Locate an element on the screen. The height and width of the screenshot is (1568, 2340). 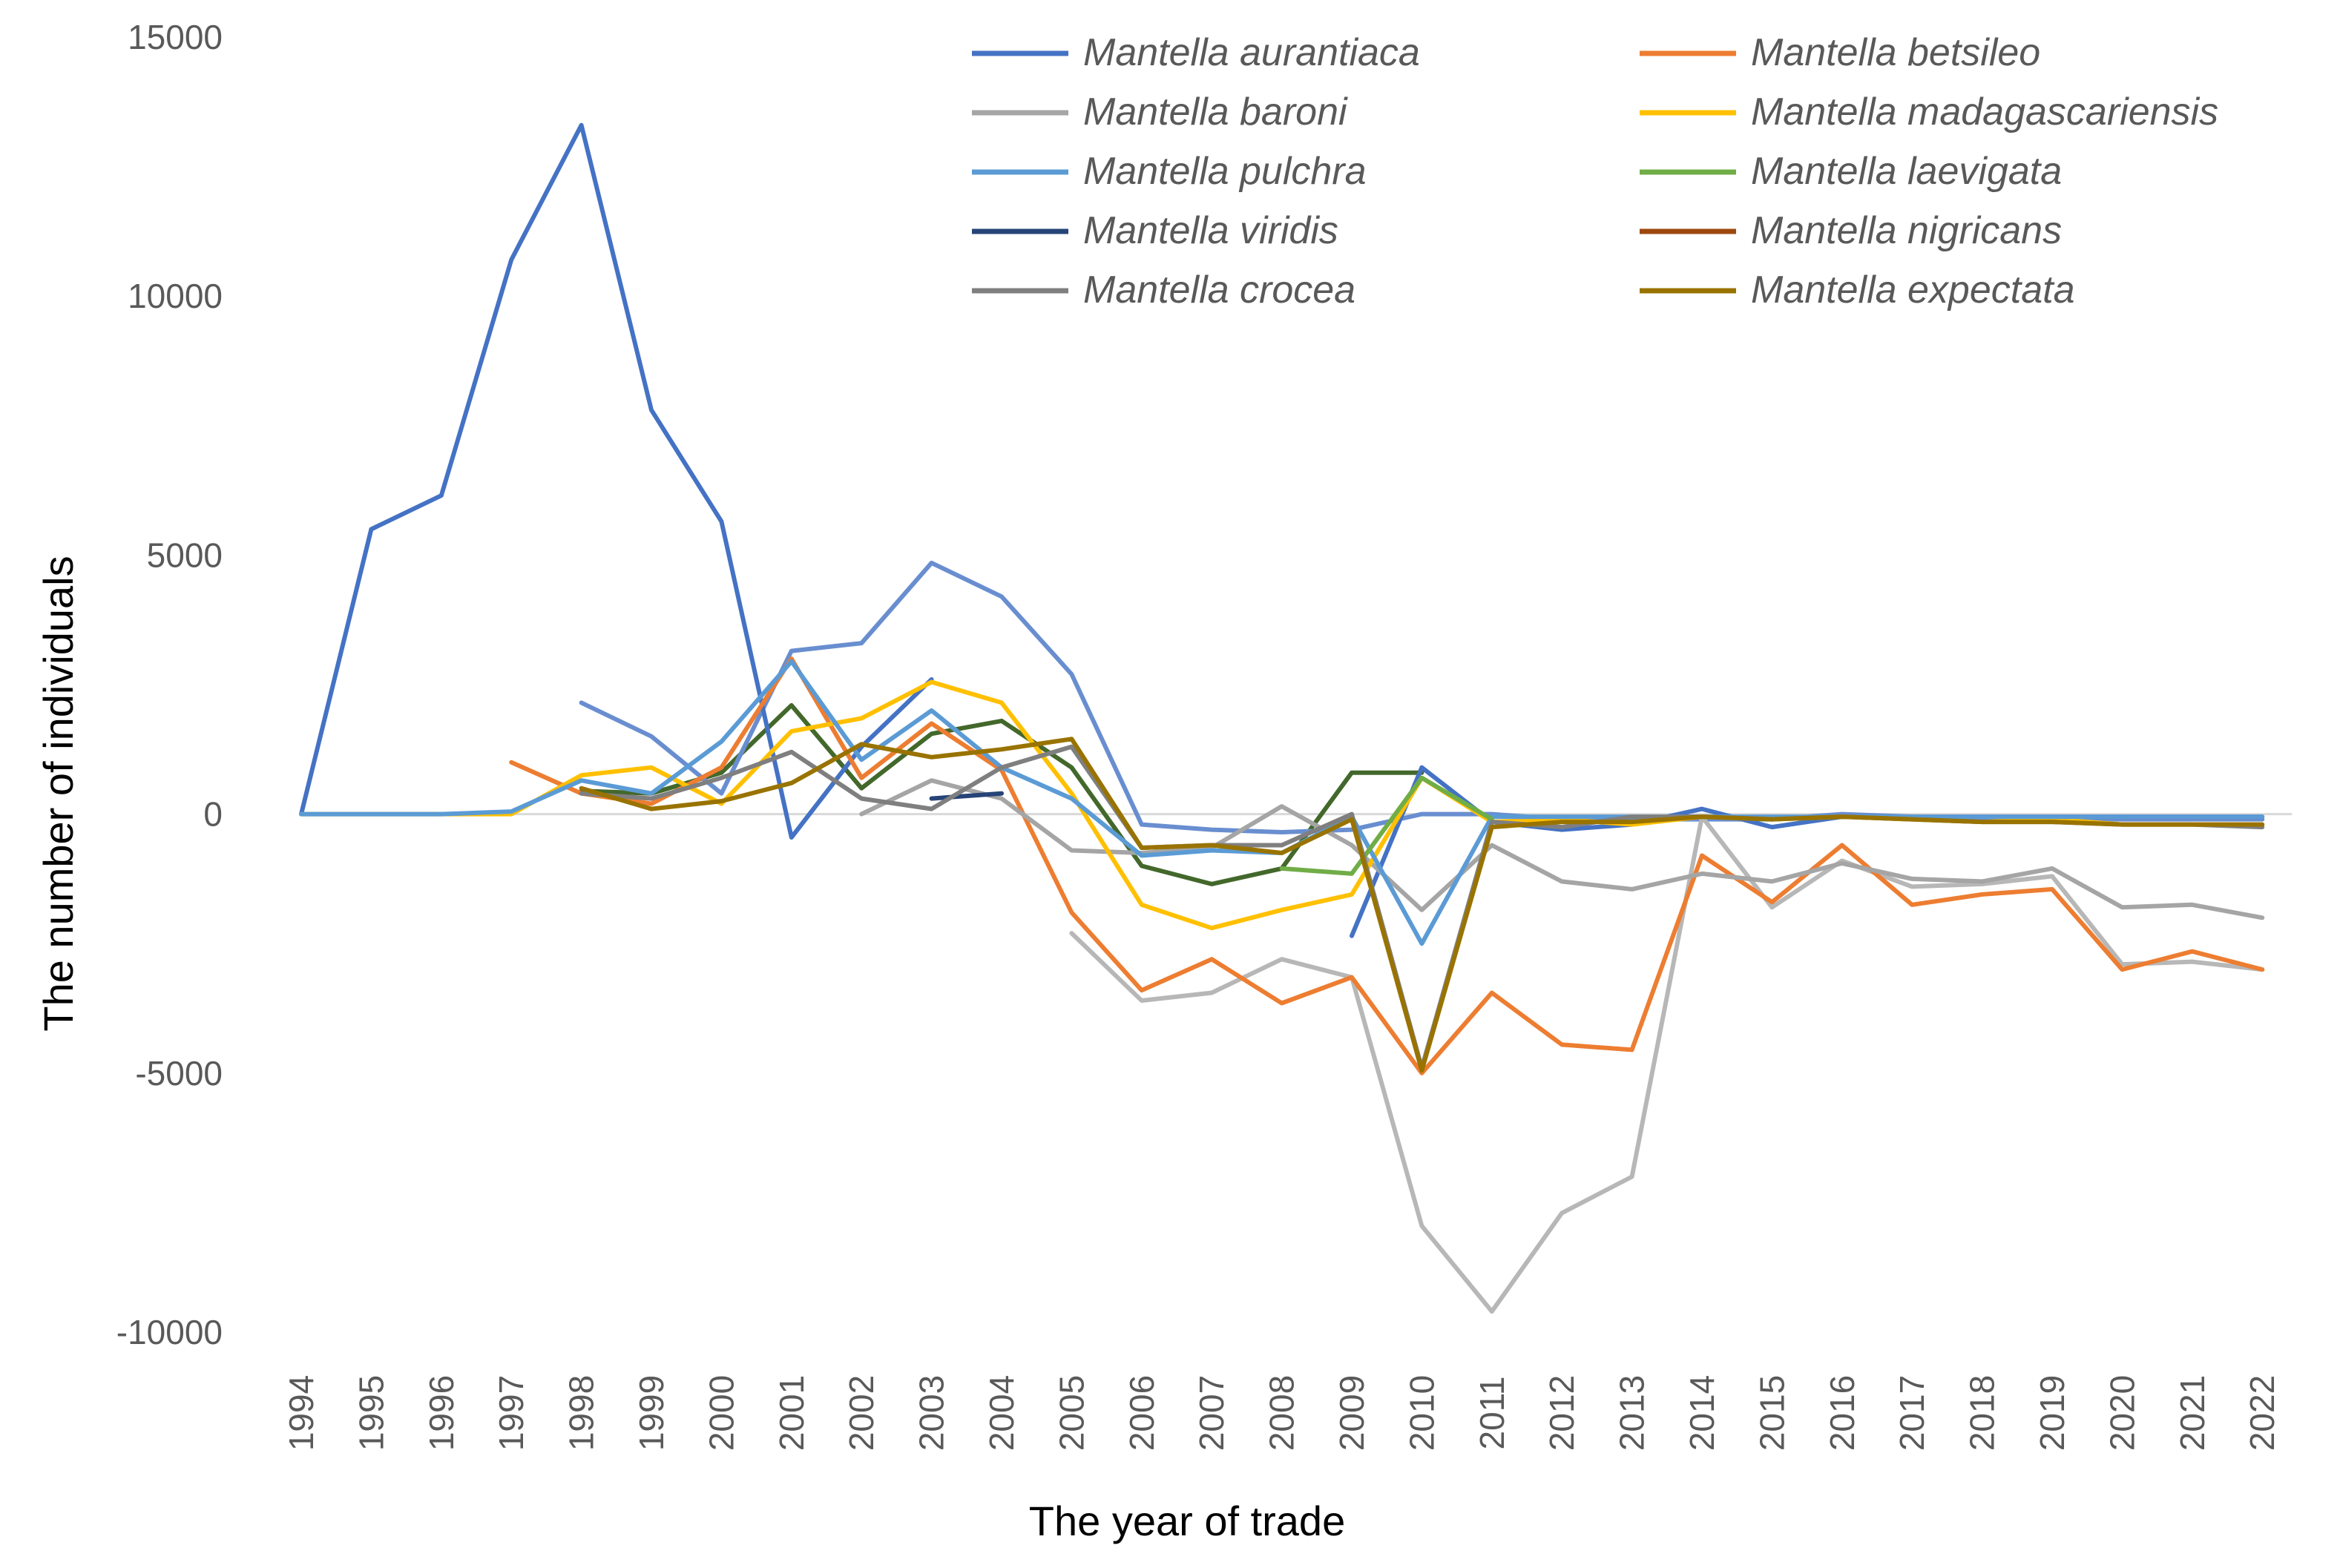
x-tick-label: 2009 is located at coordinates (1351, 1413).